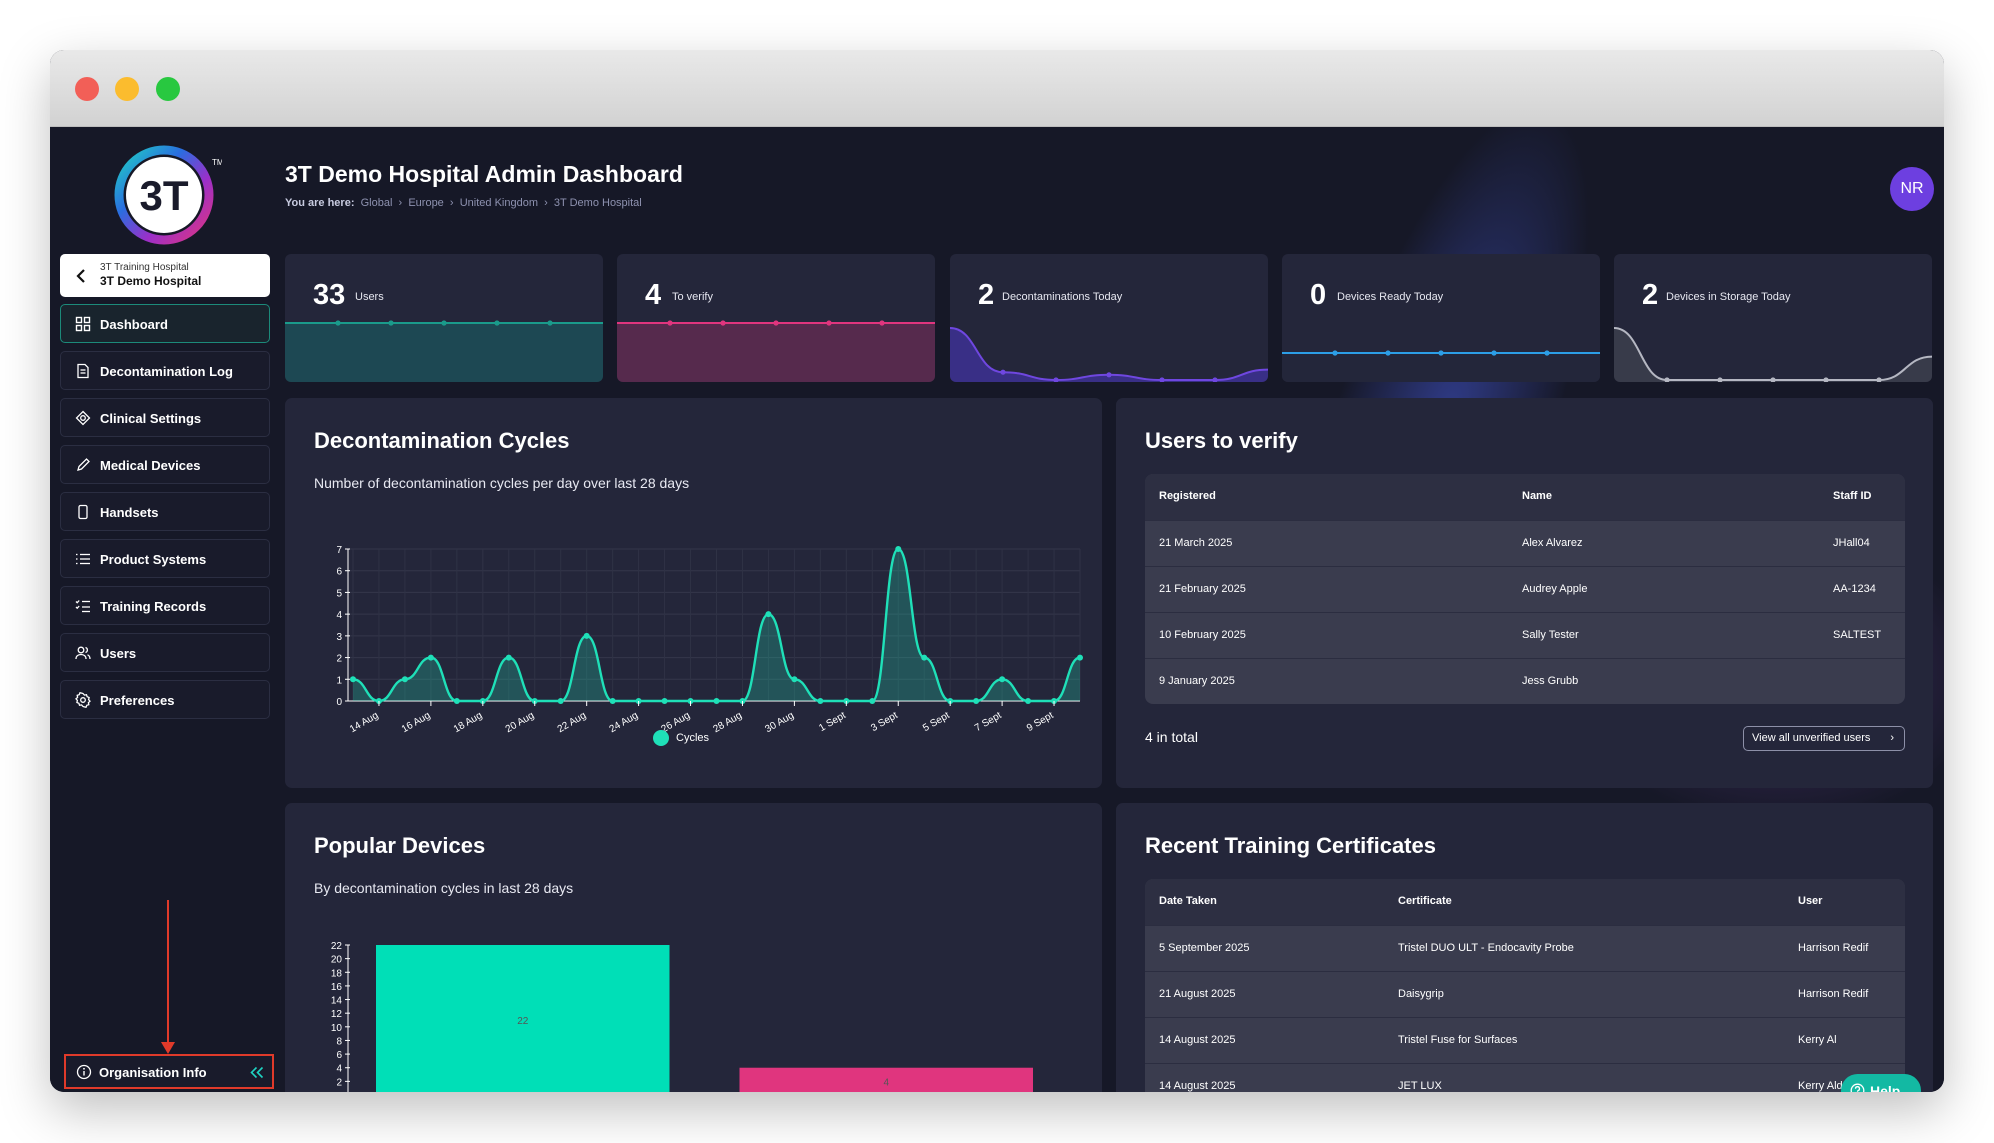  Describe the element at coordinates (129, 512) in the screenshot. I see `sidebar-item-label: Handsets` at that location.